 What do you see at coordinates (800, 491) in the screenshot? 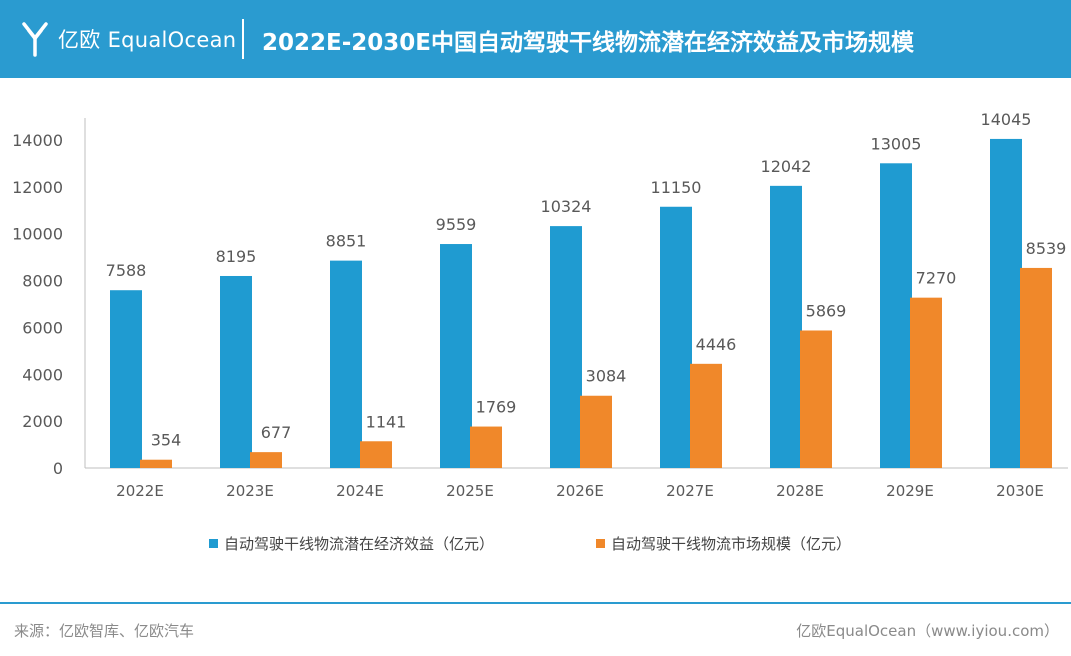
I see `x-tick-label: 2028E` at bounding box center [800, 491].